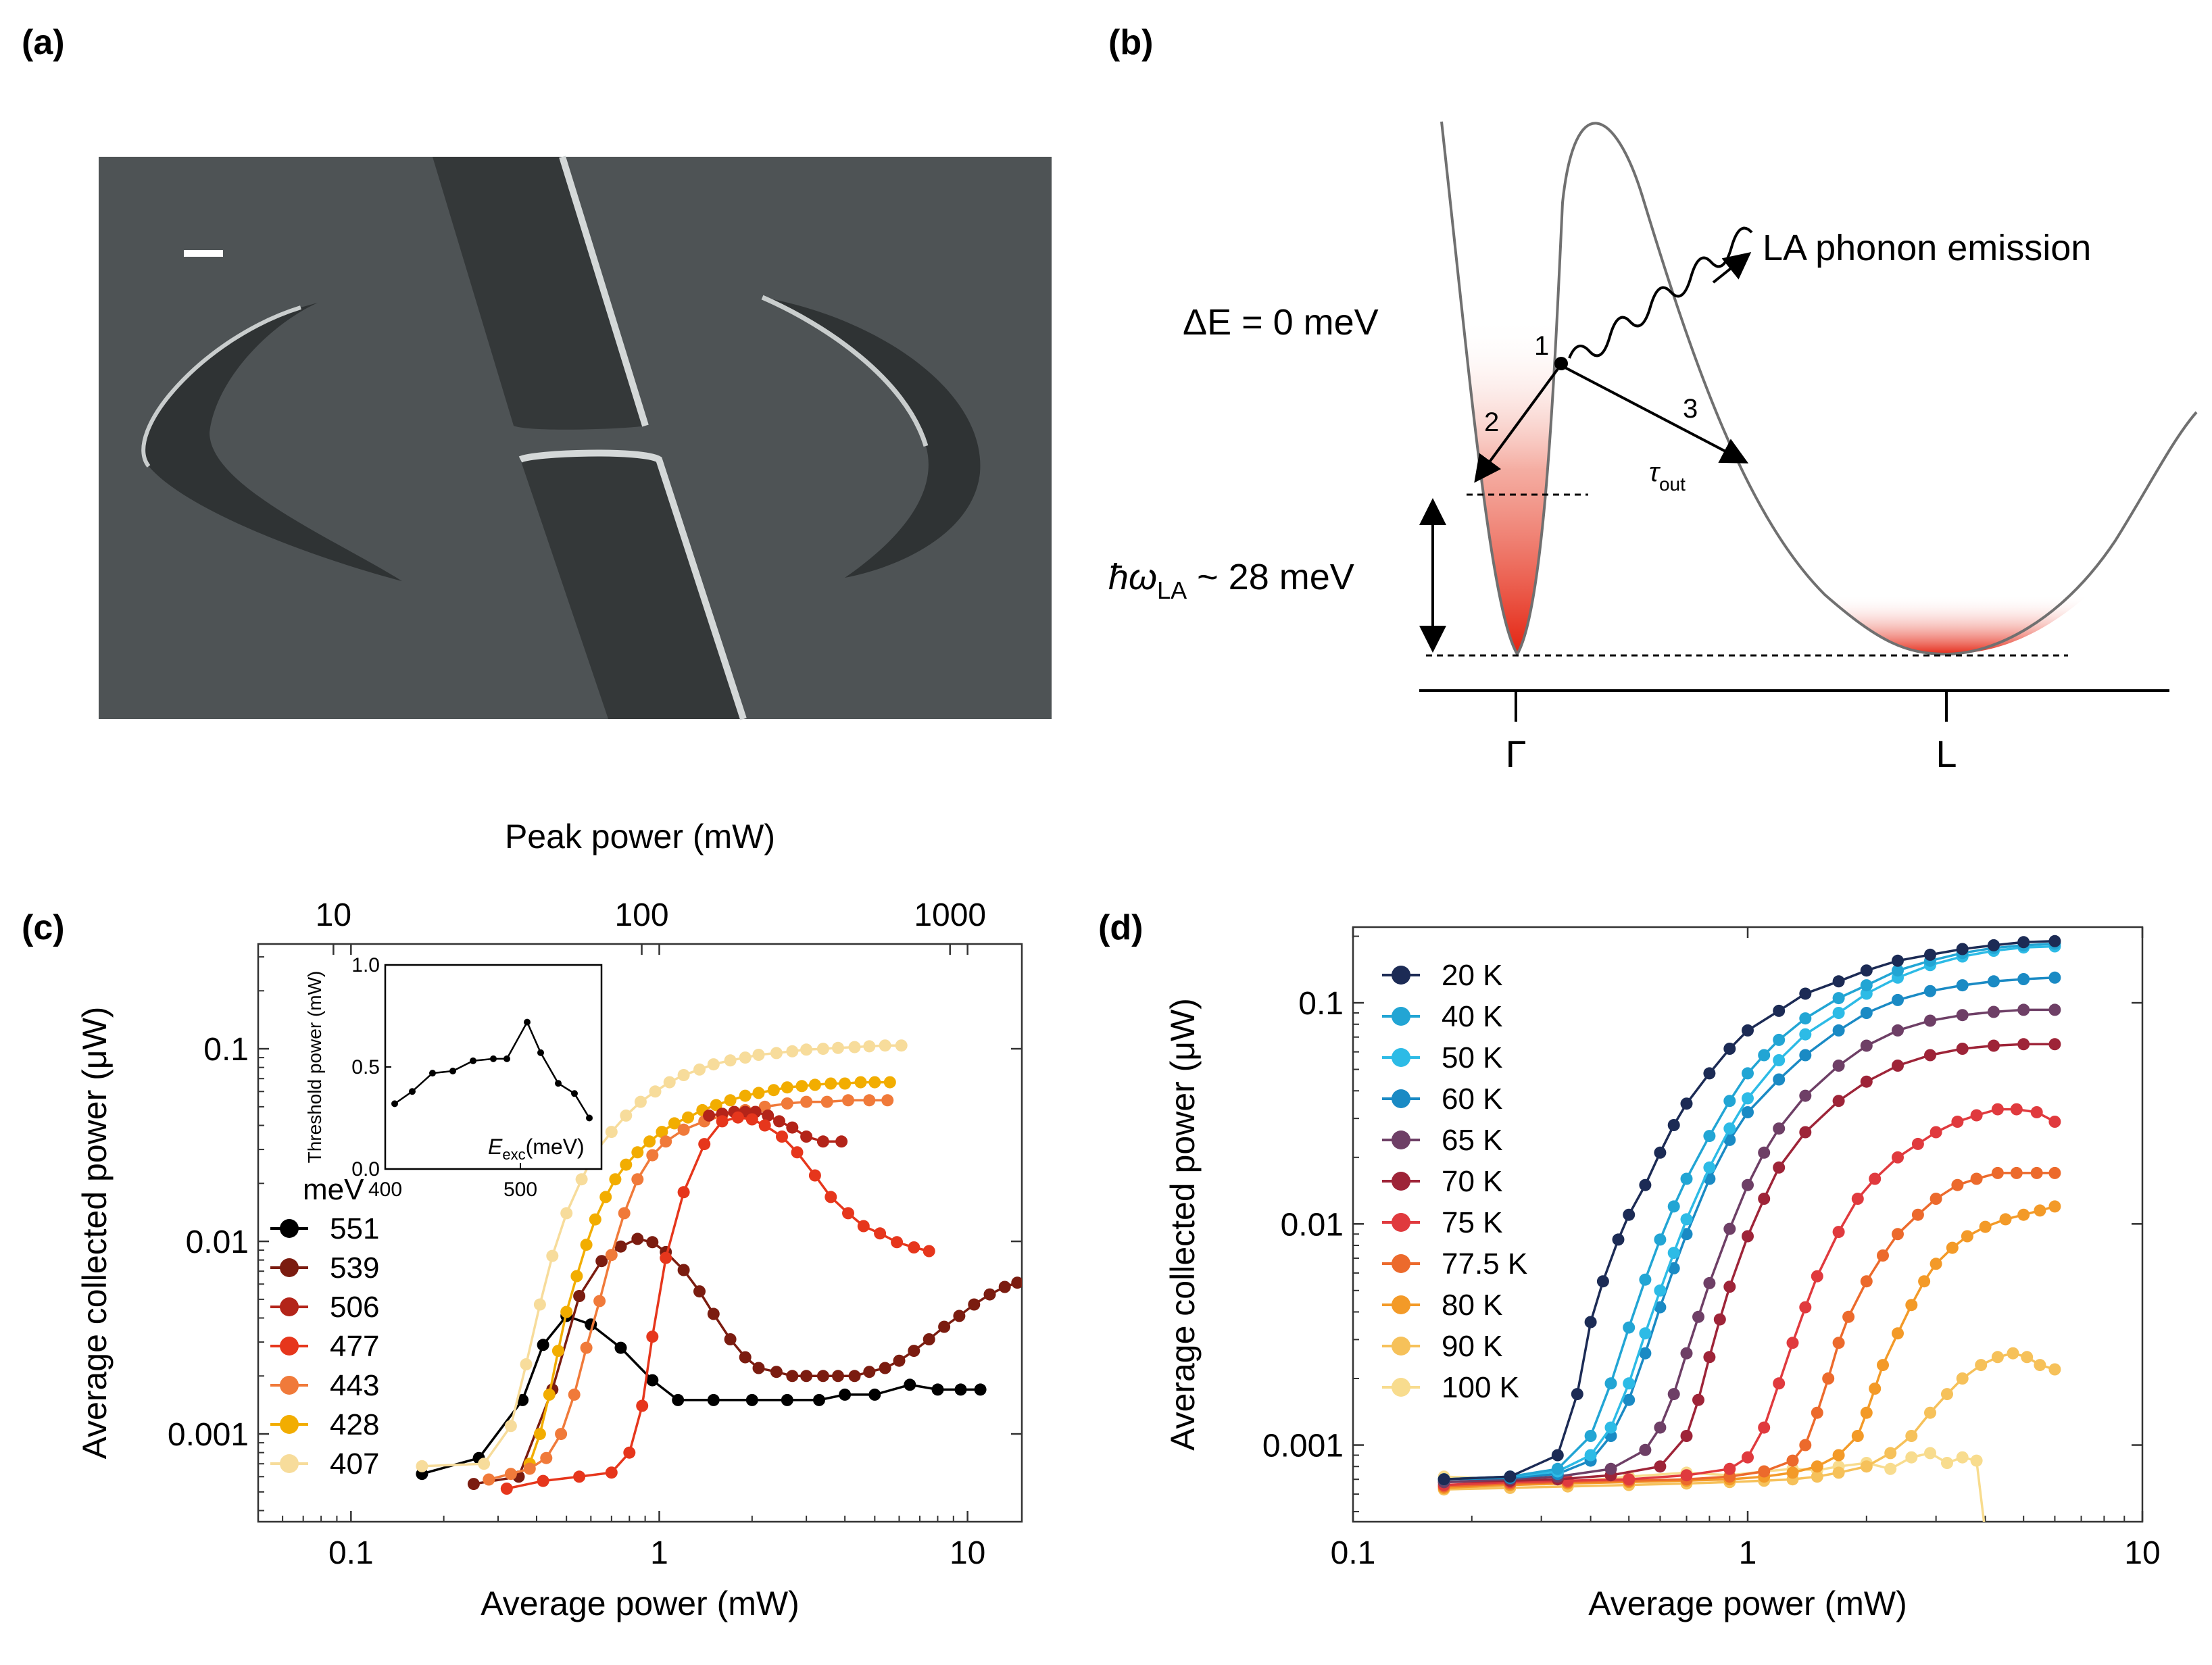 The image size is (2212, 1665). What do you see at coordinates (333, 915) in the screenshot?
I see `top-tick-label: 10` at bounding box center [333, 915].